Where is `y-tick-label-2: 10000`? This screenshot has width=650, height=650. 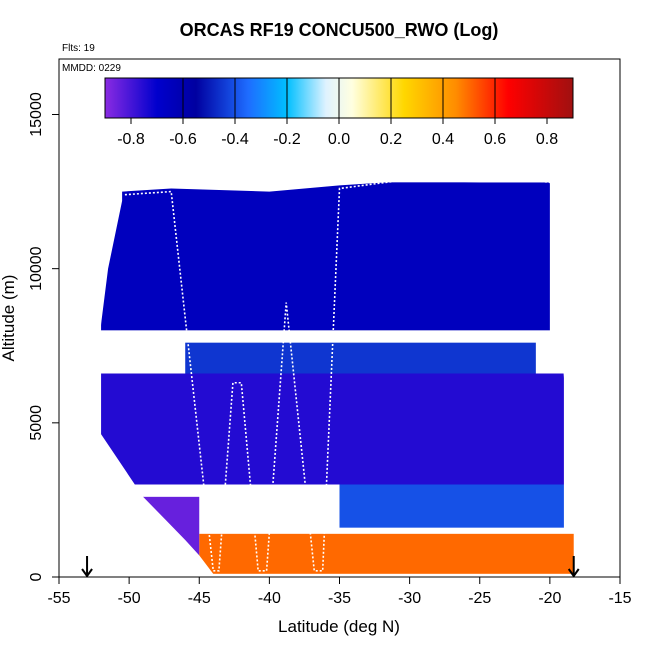 y-tick-label-2: 10000 is located at coordinates (36, 268).